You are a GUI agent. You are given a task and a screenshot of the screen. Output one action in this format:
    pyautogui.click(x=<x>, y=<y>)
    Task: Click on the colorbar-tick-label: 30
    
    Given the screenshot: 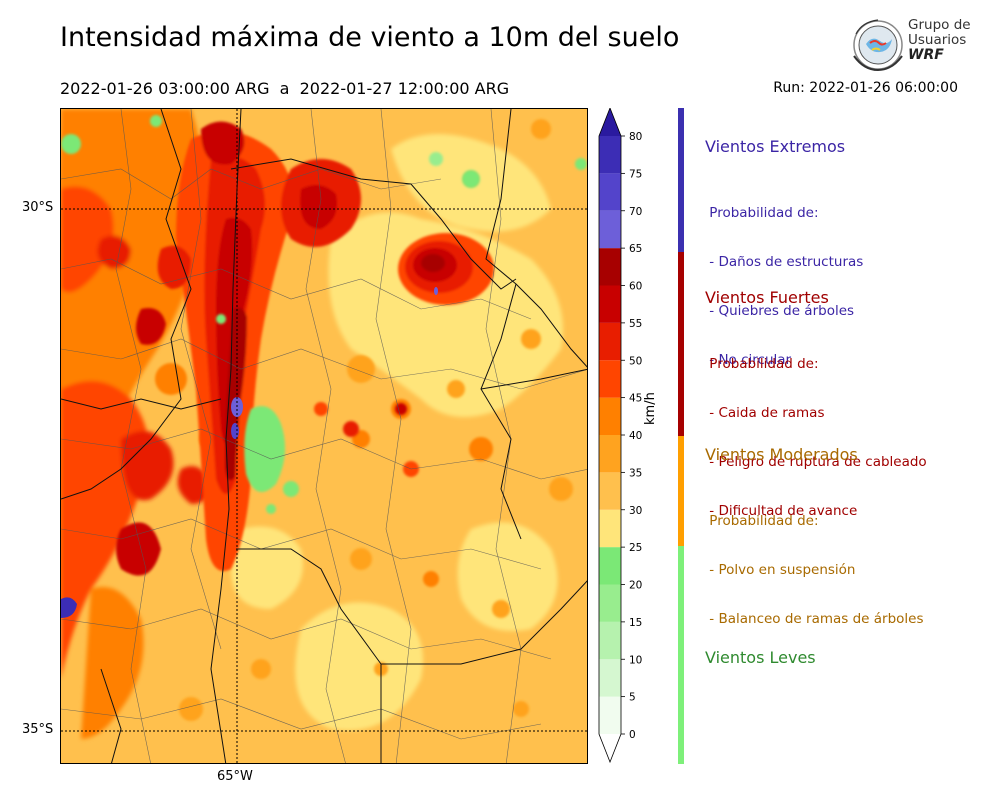 What is the action you would take?
    pyautogui.click(x=635, y=511)
    